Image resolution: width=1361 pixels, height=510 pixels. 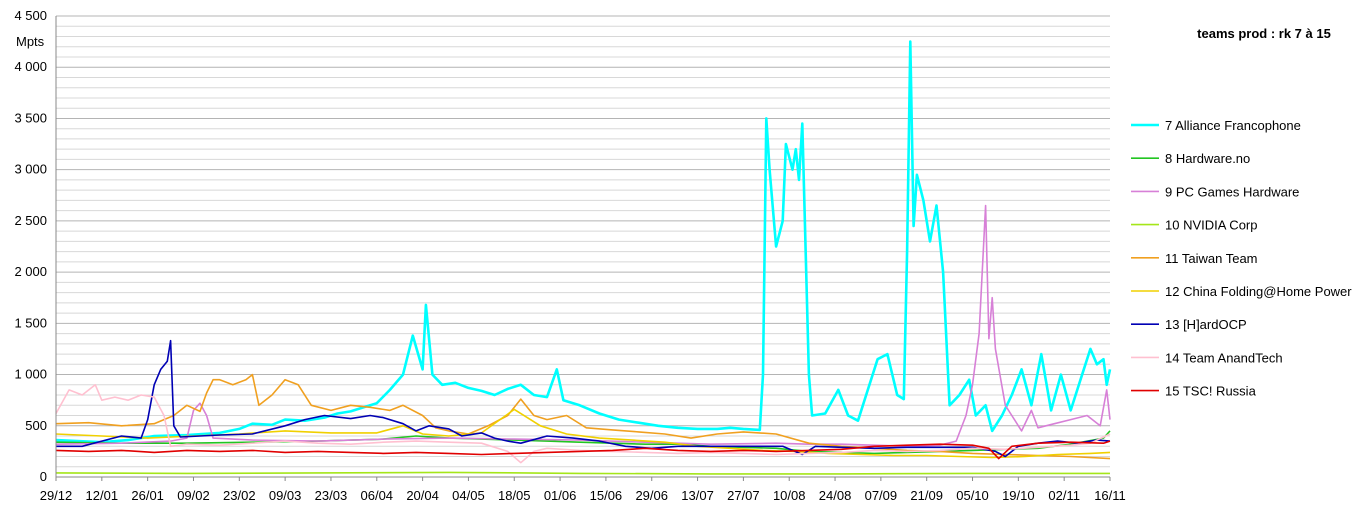 I want to click on x-tick-label: 05/10, so click(x=972, y=495).